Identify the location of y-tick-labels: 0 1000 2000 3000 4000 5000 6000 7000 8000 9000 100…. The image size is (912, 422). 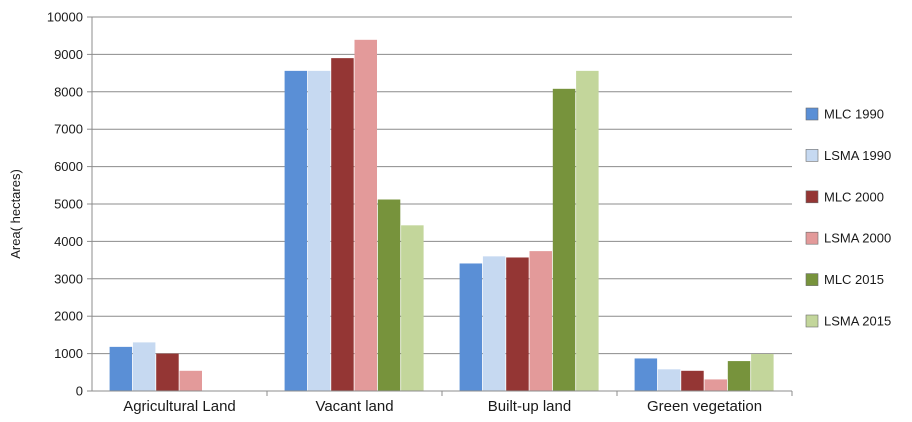
(65, 204).